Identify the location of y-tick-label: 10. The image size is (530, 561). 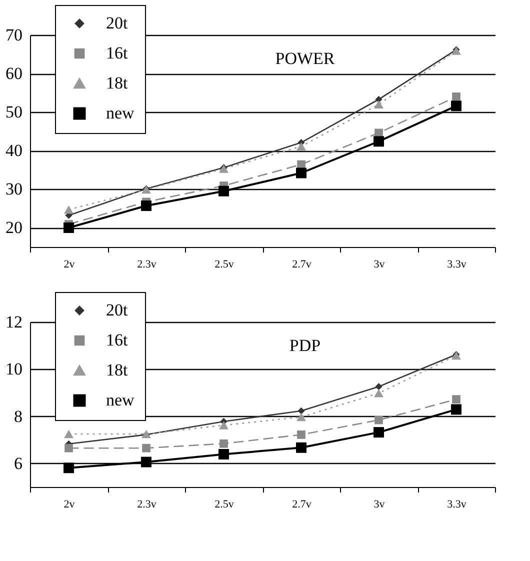
(14, 369).